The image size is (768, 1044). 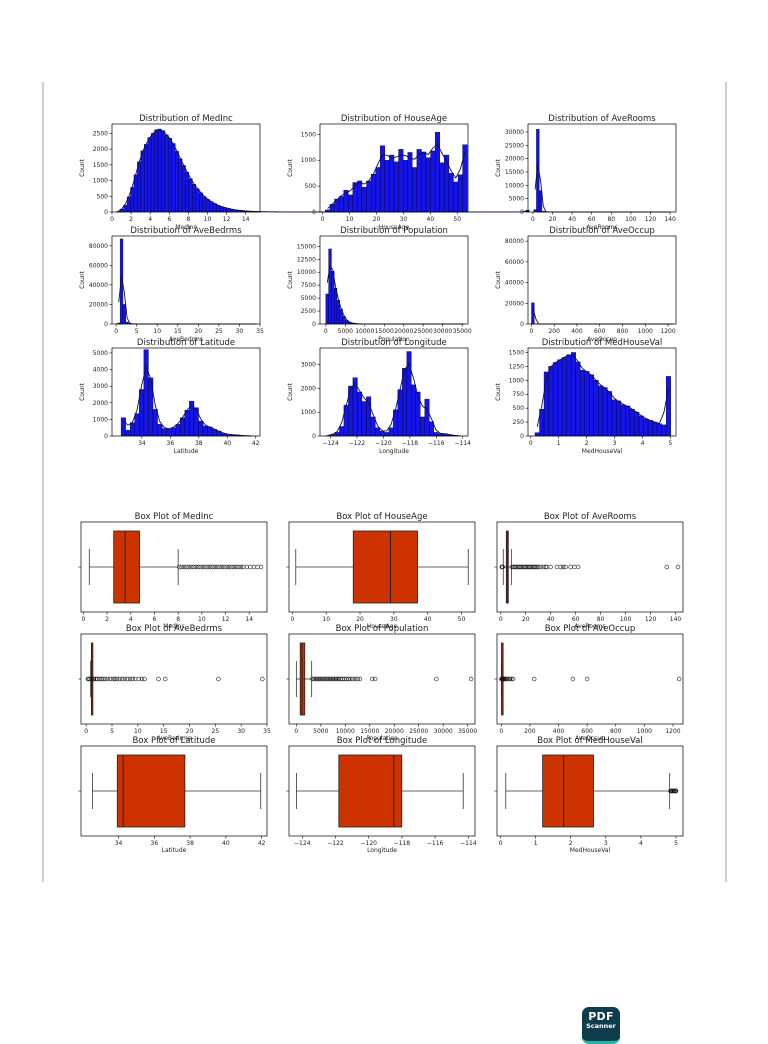 I want to click on x-tick-label: 15, so click(x=164, y=731).